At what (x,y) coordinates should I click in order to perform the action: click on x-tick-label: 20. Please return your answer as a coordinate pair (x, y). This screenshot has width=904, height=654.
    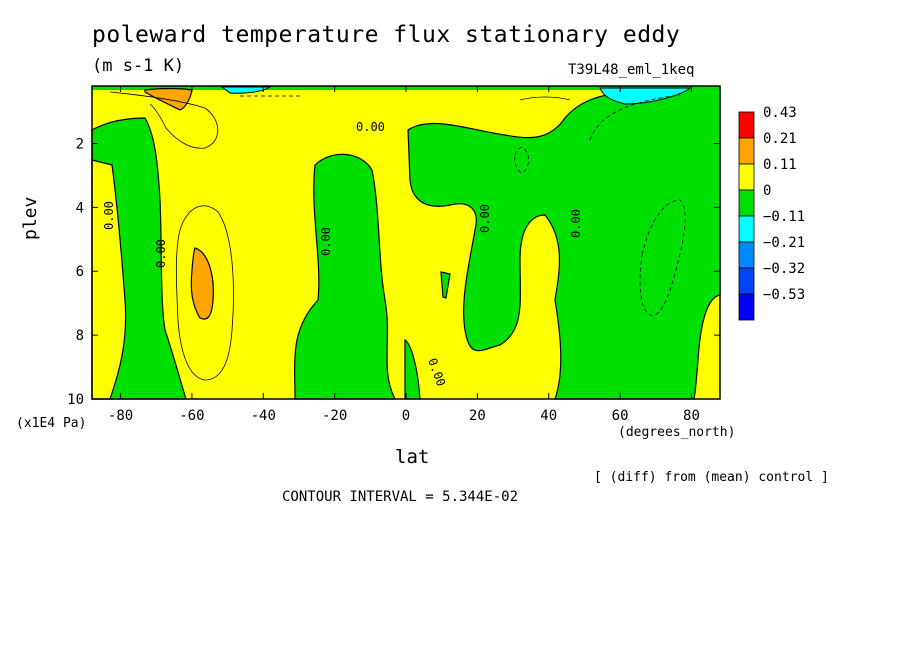
    Looking at the image, I should click on (477, 416).